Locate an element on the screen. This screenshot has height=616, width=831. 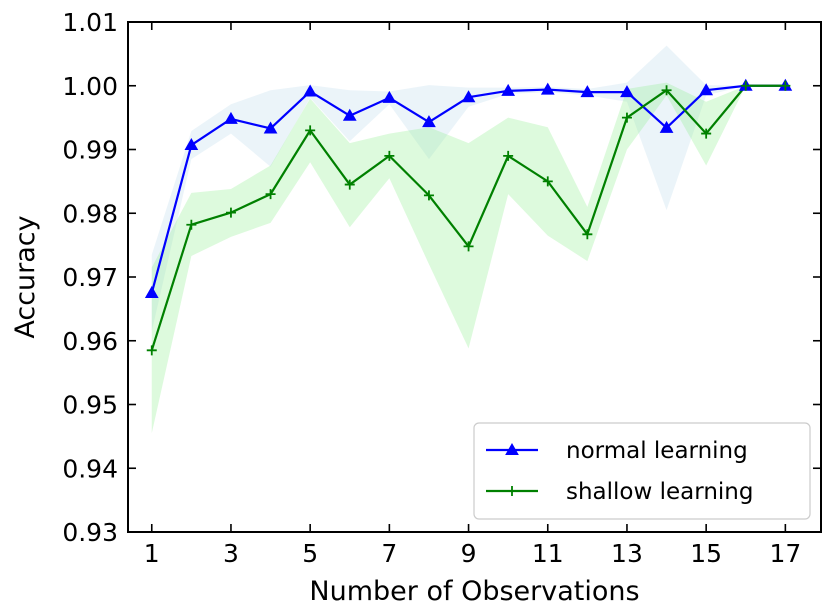
x-tick-label: 7 is located at coordinates (389, 553).